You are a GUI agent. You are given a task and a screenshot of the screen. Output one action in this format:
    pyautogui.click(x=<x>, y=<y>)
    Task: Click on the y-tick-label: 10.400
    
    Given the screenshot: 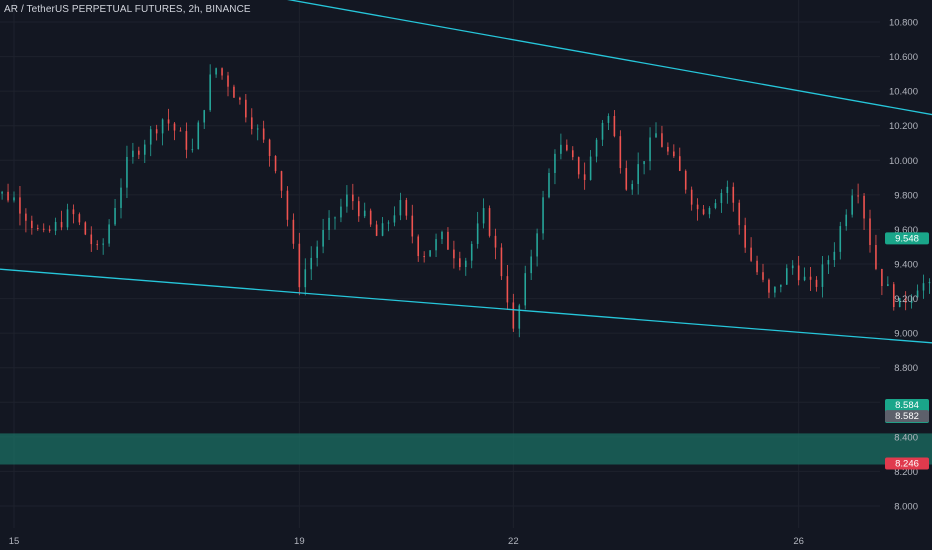 What is the action you would take?
    pyautogui.click(x=903, y=92)
    